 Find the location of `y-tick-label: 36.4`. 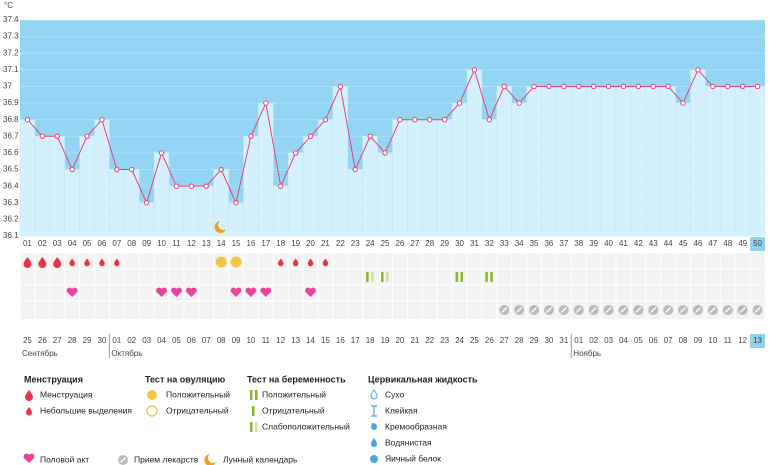

y-tick-label: 36.4 is located at coordinates (11, 185).